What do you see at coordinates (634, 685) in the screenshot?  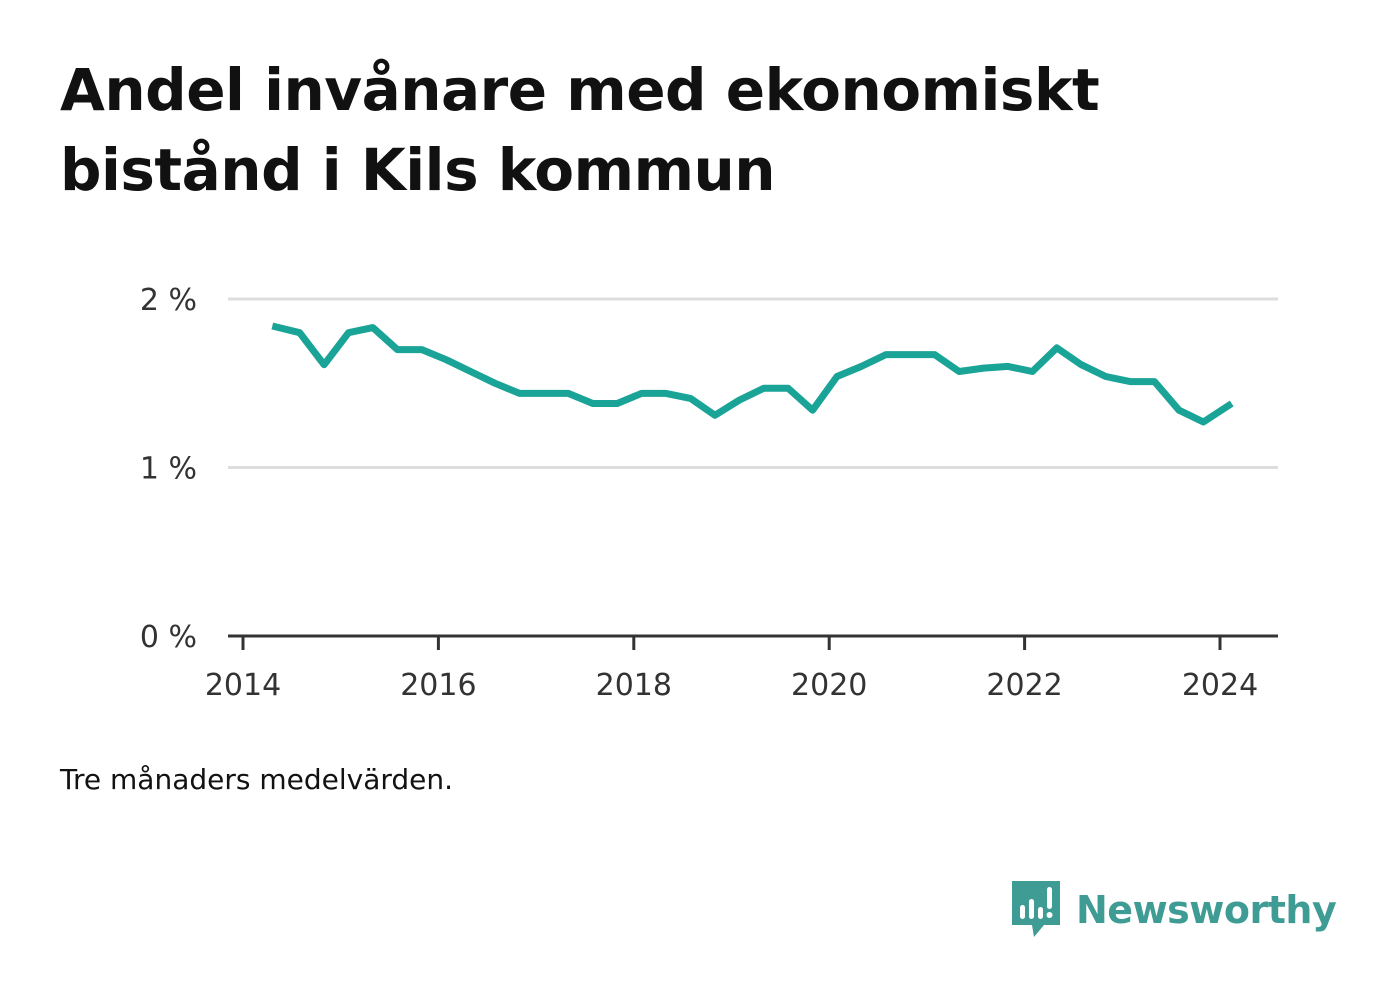 I see `x-tick-label: 2018` at bounding box center [634, 685].